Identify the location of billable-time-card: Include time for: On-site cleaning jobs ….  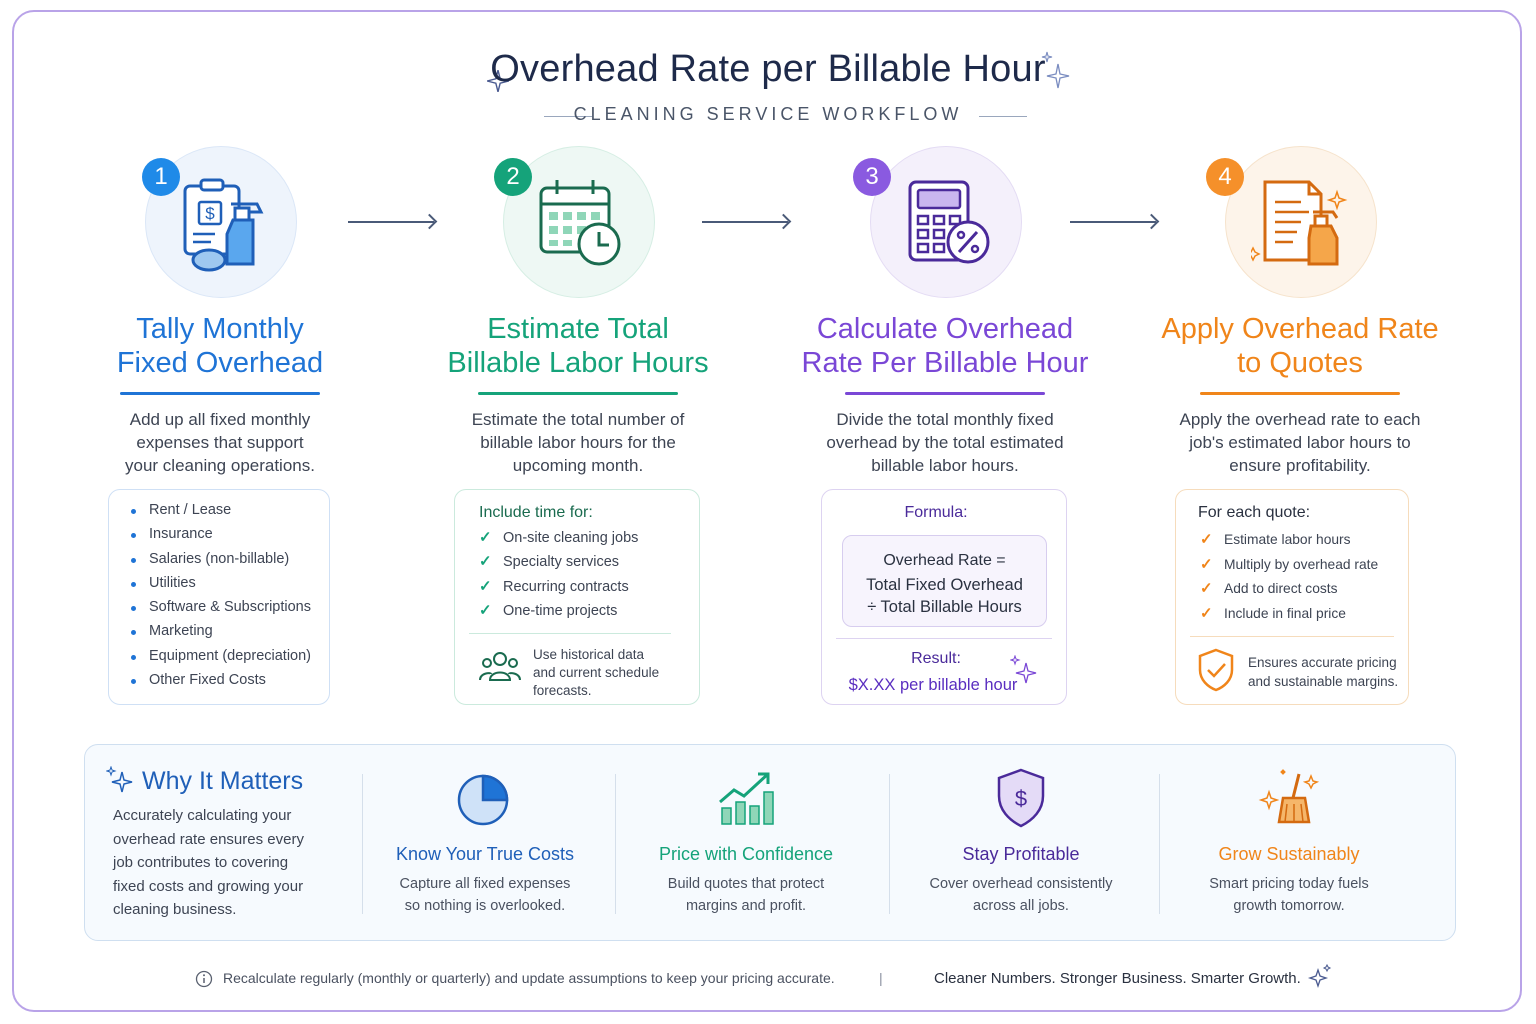
(577, 597).